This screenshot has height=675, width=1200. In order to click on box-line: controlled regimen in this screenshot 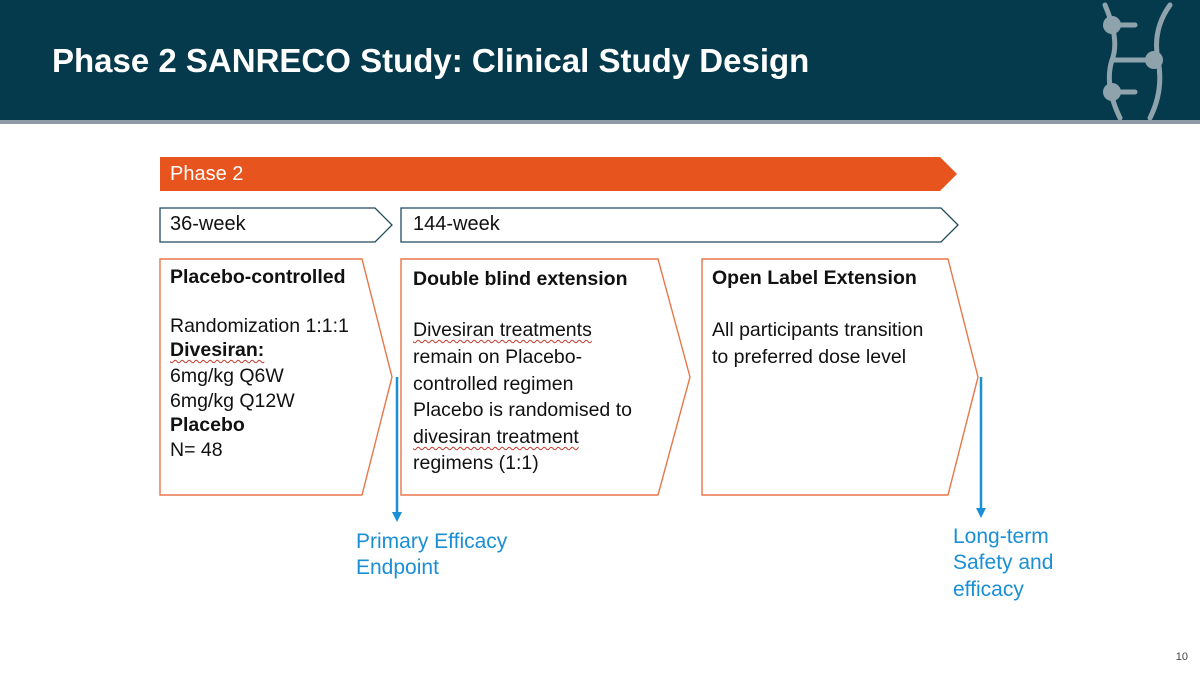, I will do `click(493, 384)`.